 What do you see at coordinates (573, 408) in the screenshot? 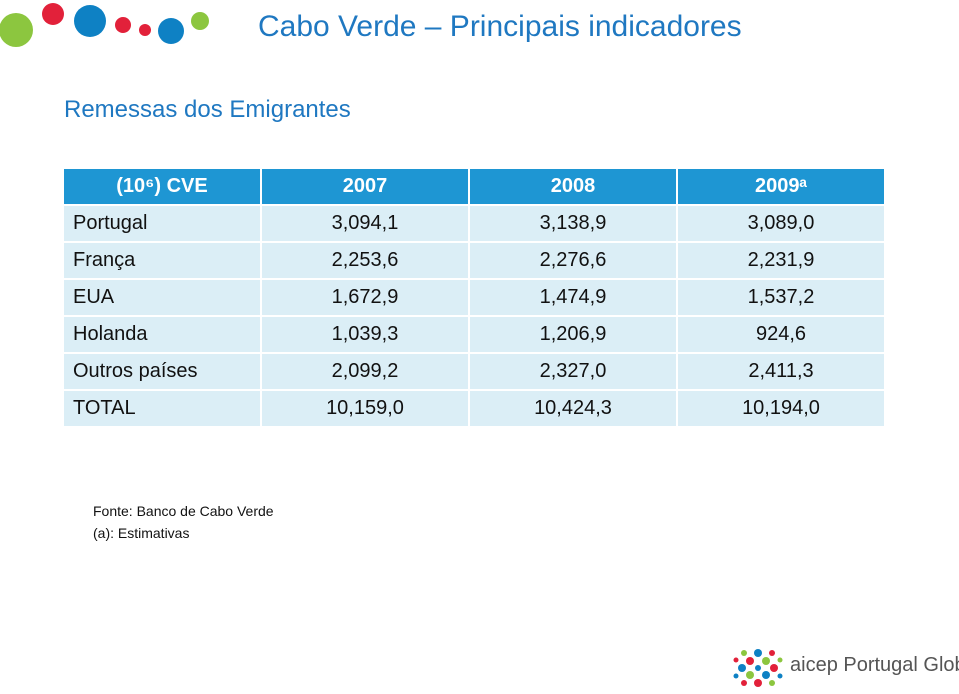
I see `cell: 10,424,3` at bounding box center [573, 408].